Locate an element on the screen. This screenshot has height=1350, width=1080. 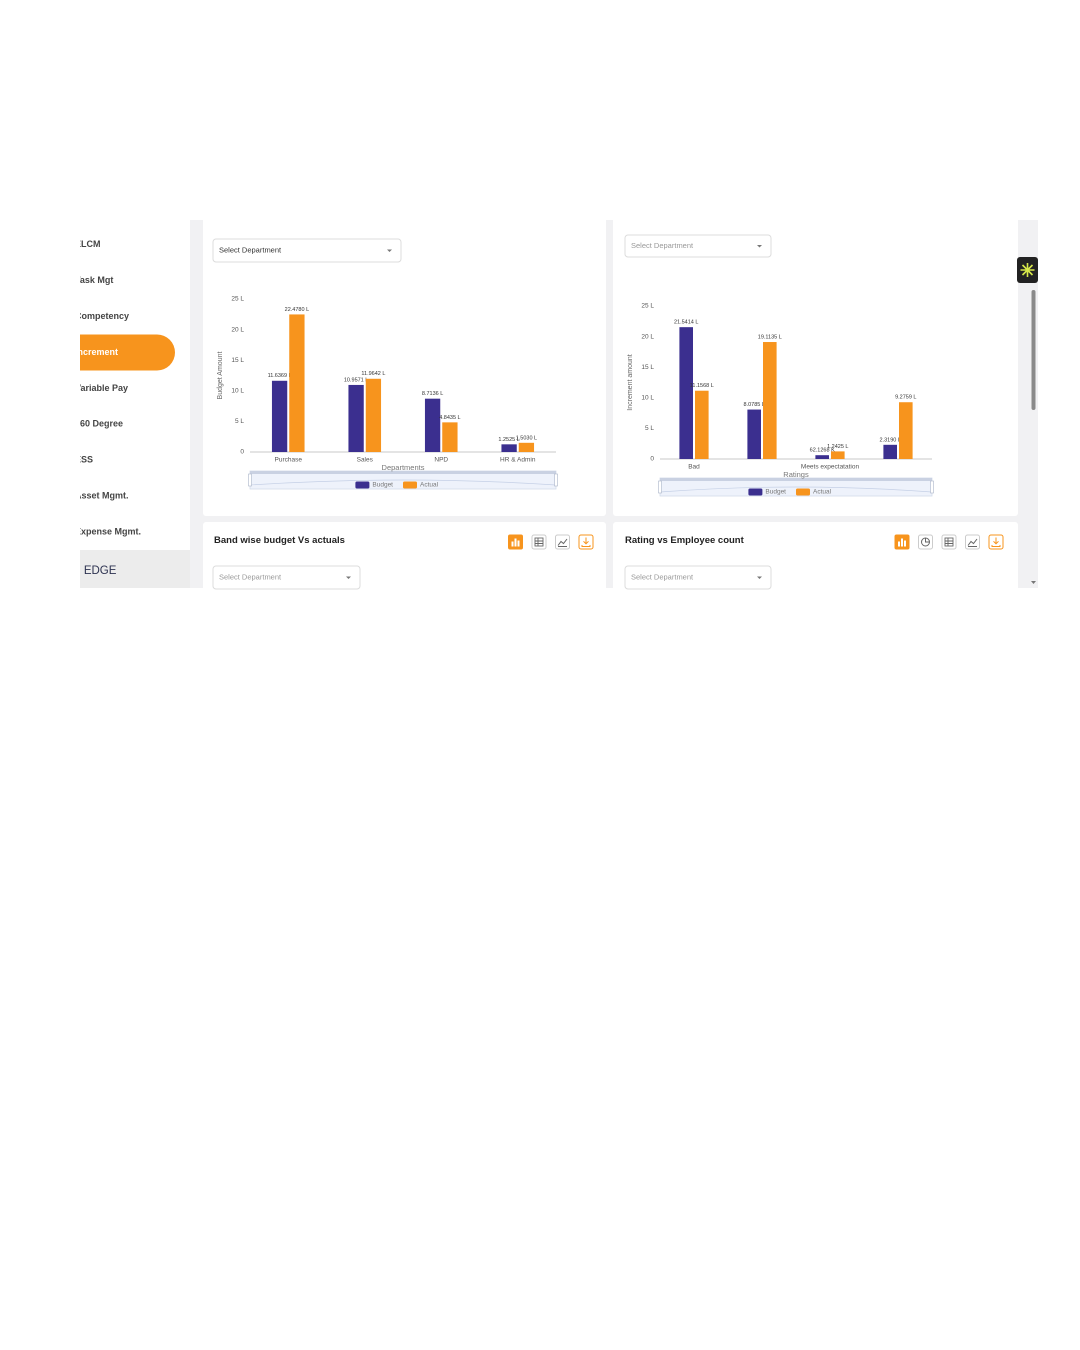
card-title: Budget vs actual Increment is located at coordinates (282, 209).